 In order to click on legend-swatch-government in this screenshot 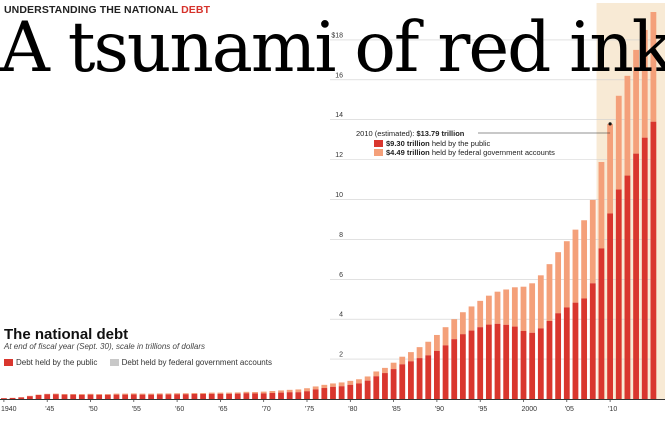, I will do `click(114, 362)`.